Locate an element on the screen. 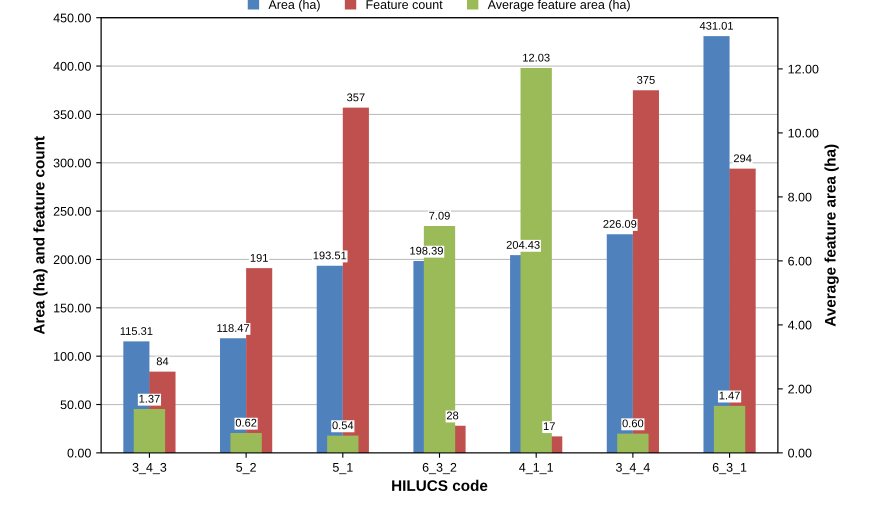 The height and width of the screenshot is (506, 879). y-tick-label: 50.00 is located at coordinates (75, 405).